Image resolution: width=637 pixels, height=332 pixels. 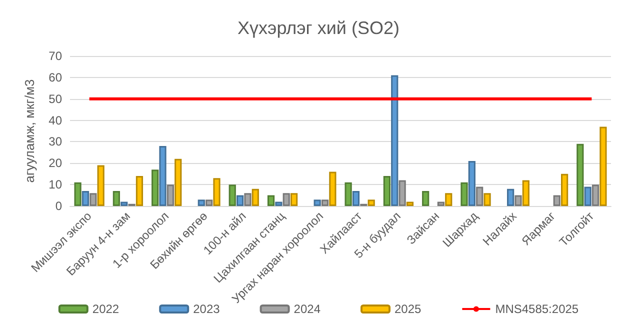 I want to click on y-tick-label: 40, so click(x=55, y=120).